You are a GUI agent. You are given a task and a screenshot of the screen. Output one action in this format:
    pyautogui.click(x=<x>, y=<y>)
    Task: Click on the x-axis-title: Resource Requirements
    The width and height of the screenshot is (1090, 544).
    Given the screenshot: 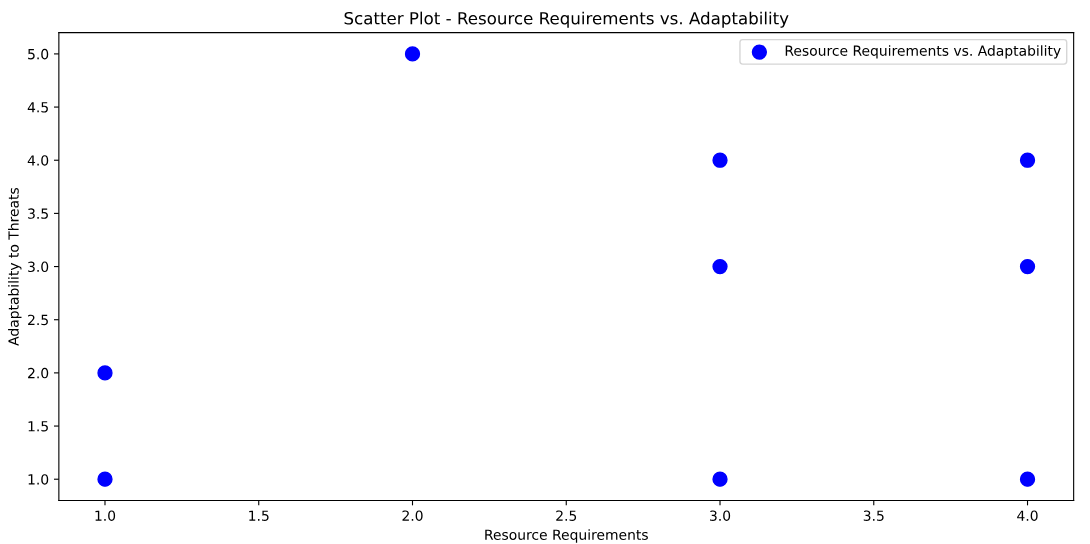 What is the action you would take?
    pyautogui.click(x=566, y=536)
    